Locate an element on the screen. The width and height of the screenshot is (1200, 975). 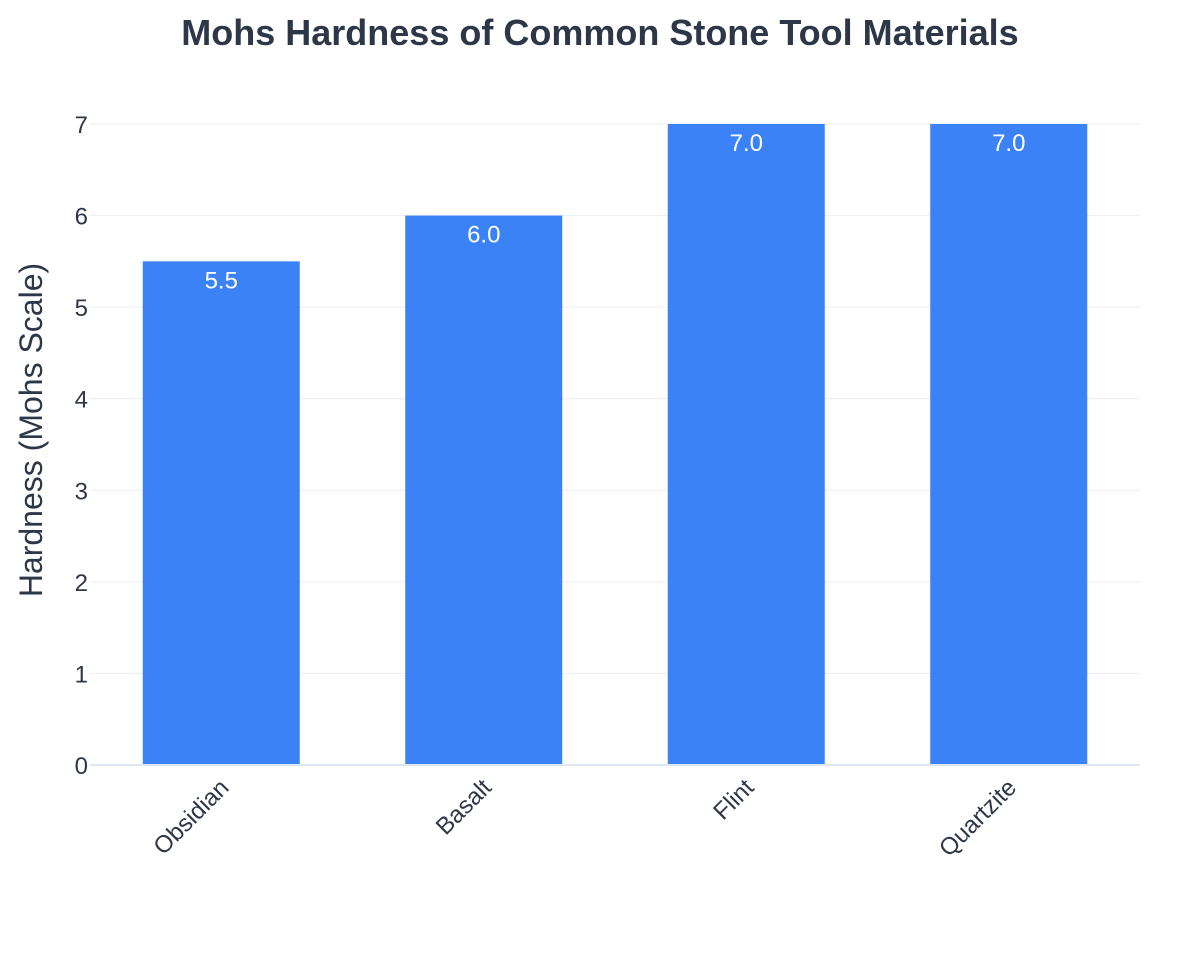
y-tick-label: 2 is located at coordinates (81, 583).